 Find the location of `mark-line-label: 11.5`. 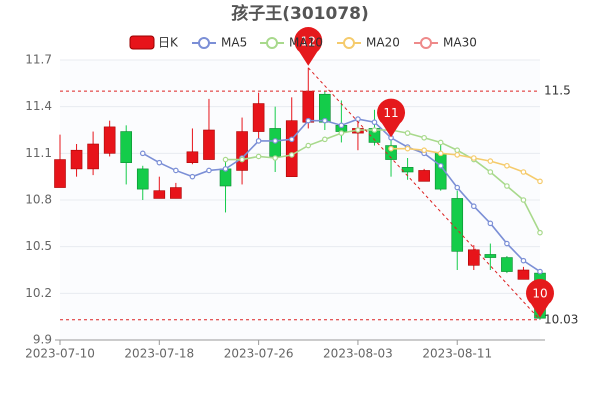

mark-line-label: 11.5 is located at coordinates (557, 91).